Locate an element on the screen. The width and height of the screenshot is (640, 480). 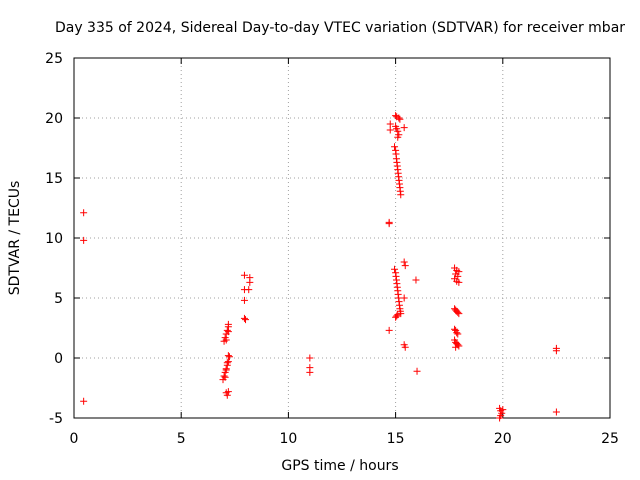
x-tick-label: 10 is located at coordinates (288, 439).